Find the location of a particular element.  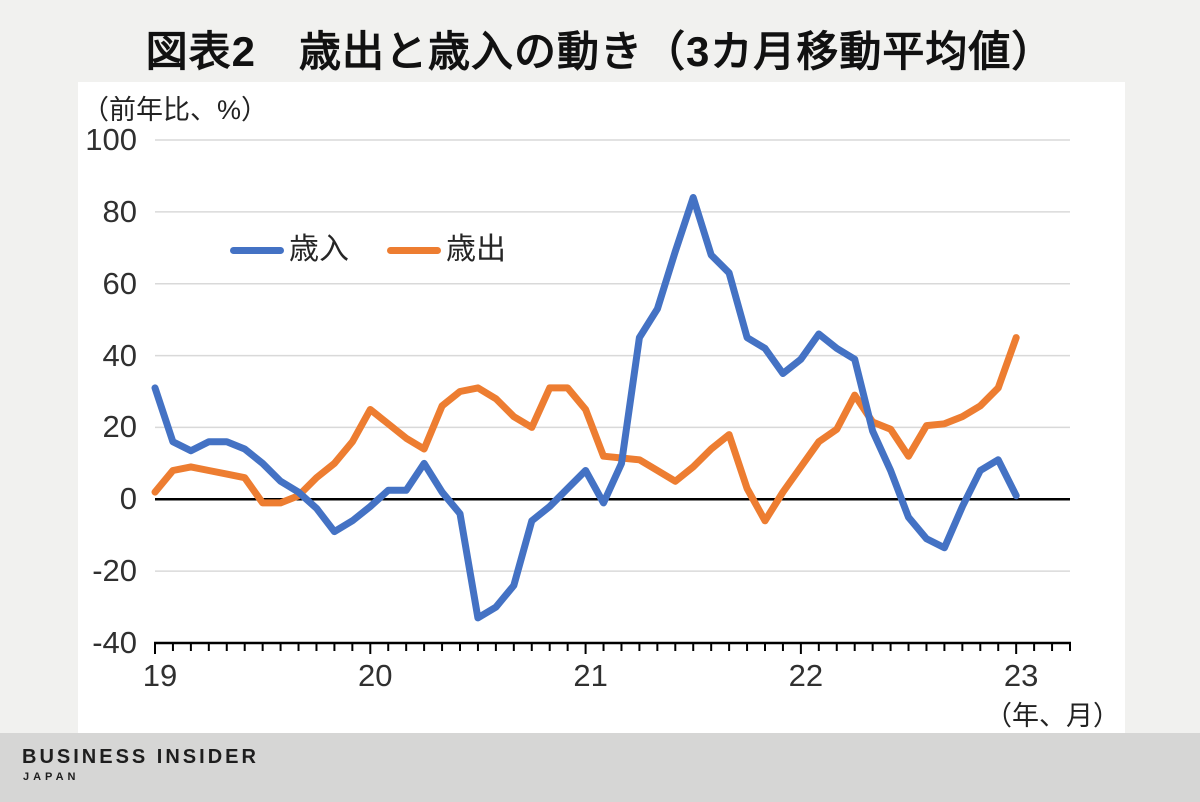

legend-item-spending: 歳出 is located at coordinates (446, 250).